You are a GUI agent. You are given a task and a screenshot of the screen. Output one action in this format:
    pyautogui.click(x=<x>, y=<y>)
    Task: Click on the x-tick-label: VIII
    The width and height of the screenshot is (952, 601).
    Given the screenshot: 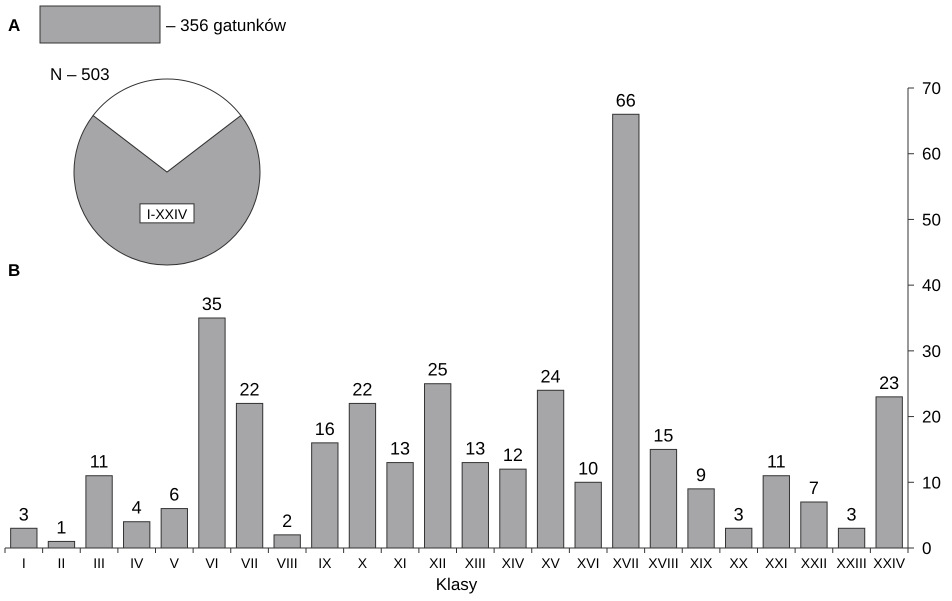 What is the action you would take?
    pyautogui.click(x=287, y=563)
    